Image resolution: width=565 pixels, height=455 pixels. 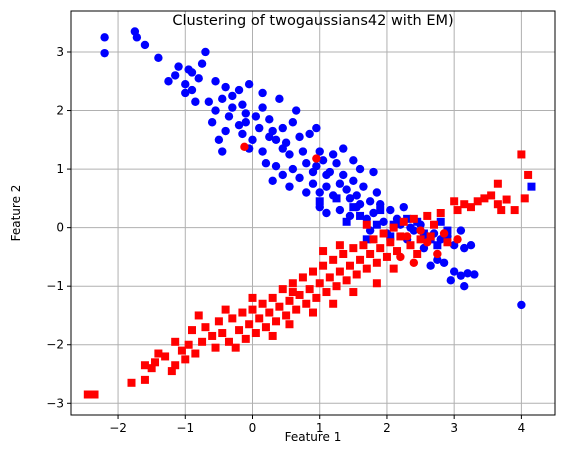 What do you see at coordinates (185, 428) in the screenshot?
I see `x-tick-label: −1` at bounding box center [185, 428].